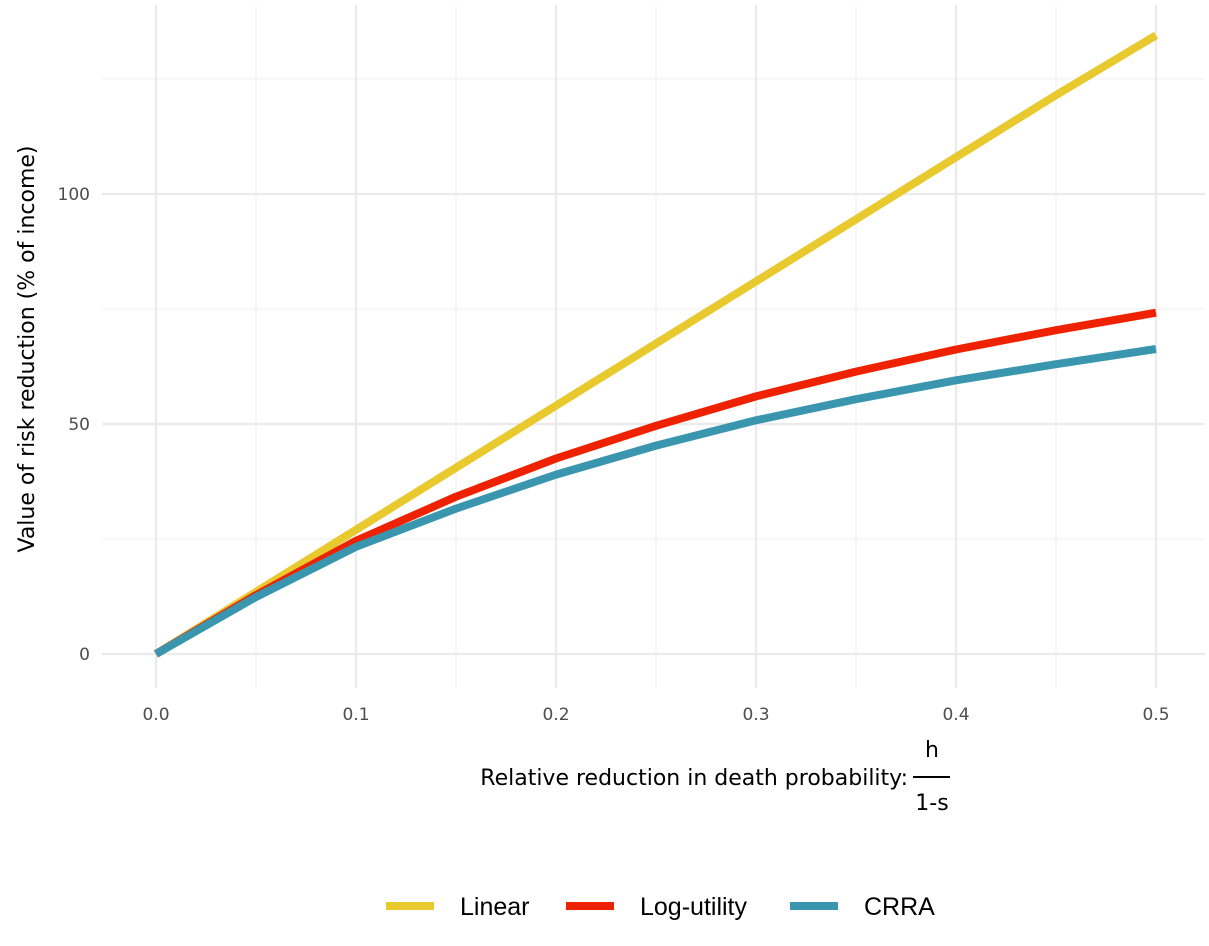  Describe the element at coordinates (931, 803) in the screenshot. I see `x-axis-title-denominator: 1-s` at that location.